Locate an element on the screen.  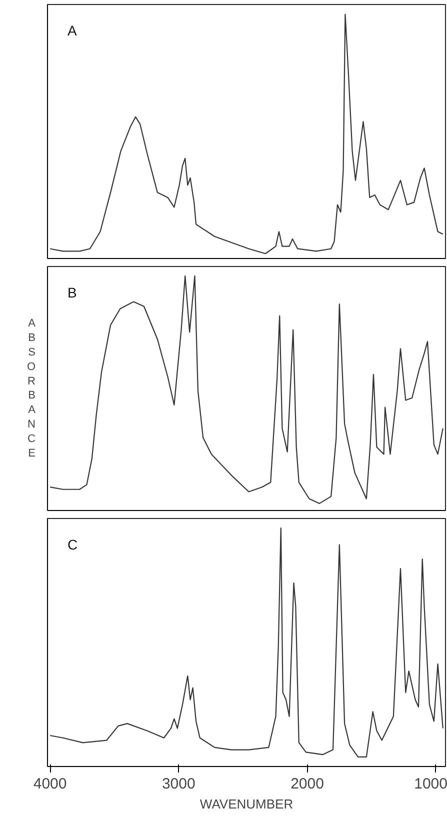
annotation: B is located at coordinates (72, 292).